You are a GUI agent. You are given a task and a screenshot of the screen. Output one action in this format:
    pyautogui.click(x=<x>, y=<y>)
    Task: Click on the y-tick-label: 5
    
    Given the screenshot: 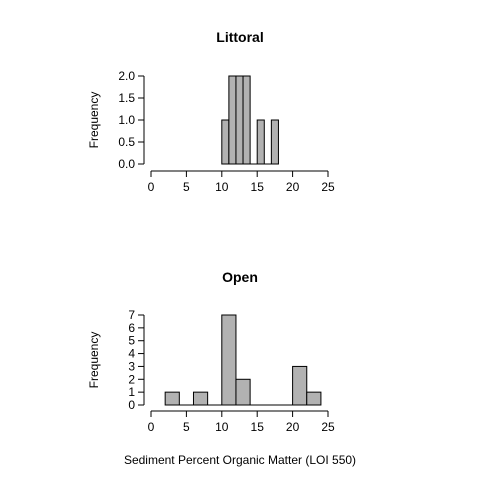 What is the action you would take?
    pyautogui.click(x=131, y=341)
    